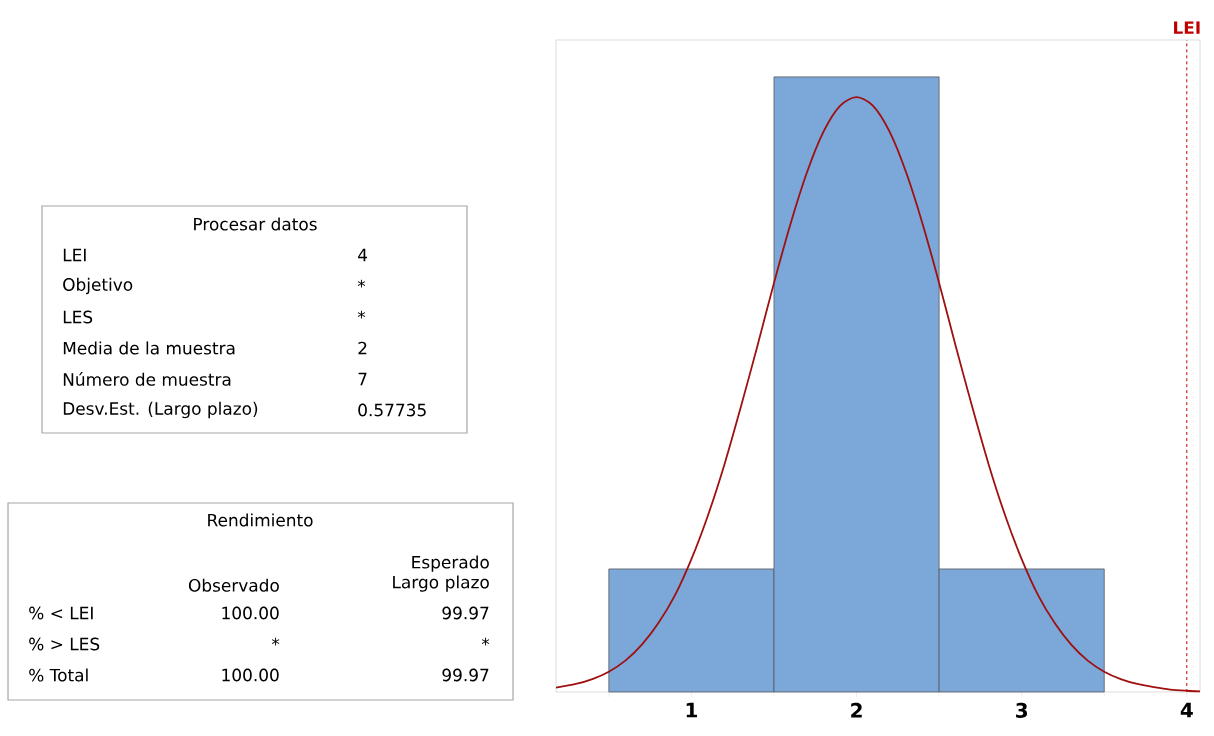 Image resolution: width=1214 pixels, height=736 pixels. Describe the element at coordinates (160, 410) in the screenshot. I see `category-label: Desv.Est. (Largo plazo)` at that location.